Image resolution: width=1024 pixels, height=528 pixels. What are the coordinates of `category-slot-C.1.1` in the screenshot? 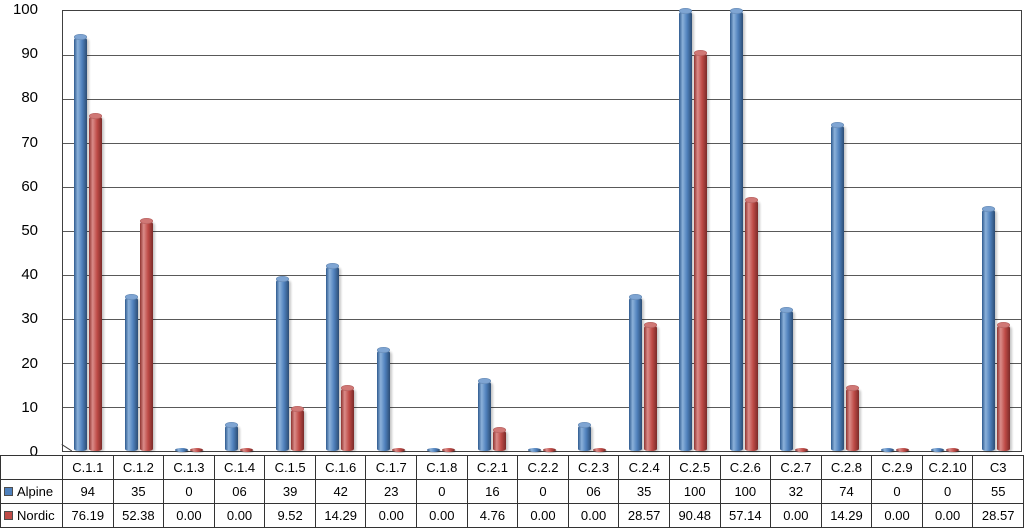 It's located at (88, 231).